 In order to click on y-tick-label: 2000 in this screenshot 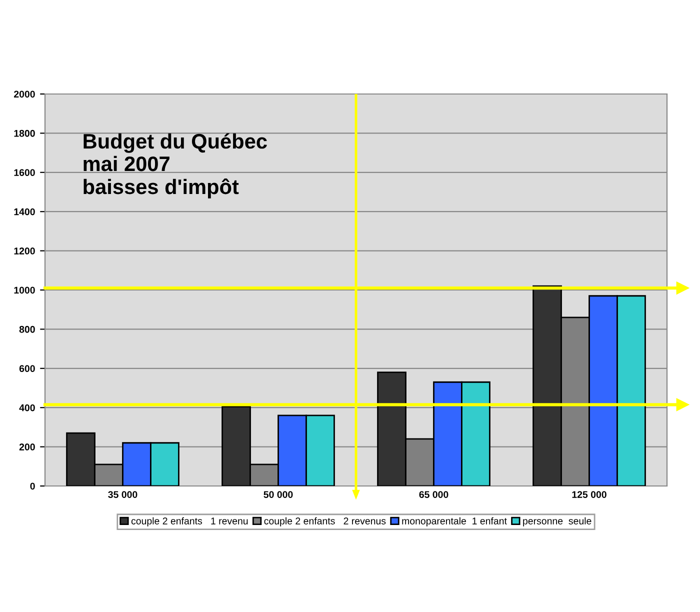, I will do `click(24, 94)`.